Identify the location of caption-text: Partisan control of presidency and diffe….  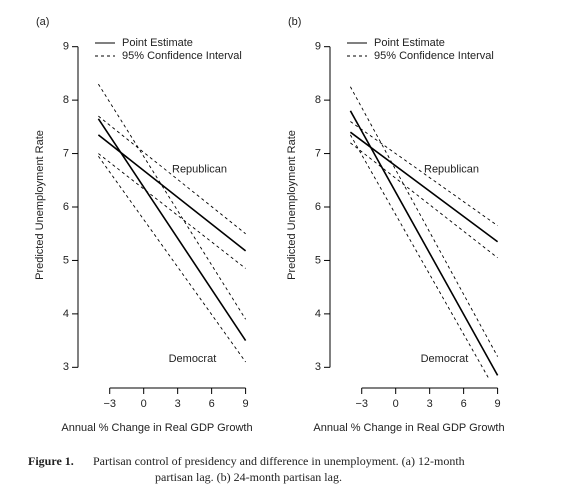
(279, 461).